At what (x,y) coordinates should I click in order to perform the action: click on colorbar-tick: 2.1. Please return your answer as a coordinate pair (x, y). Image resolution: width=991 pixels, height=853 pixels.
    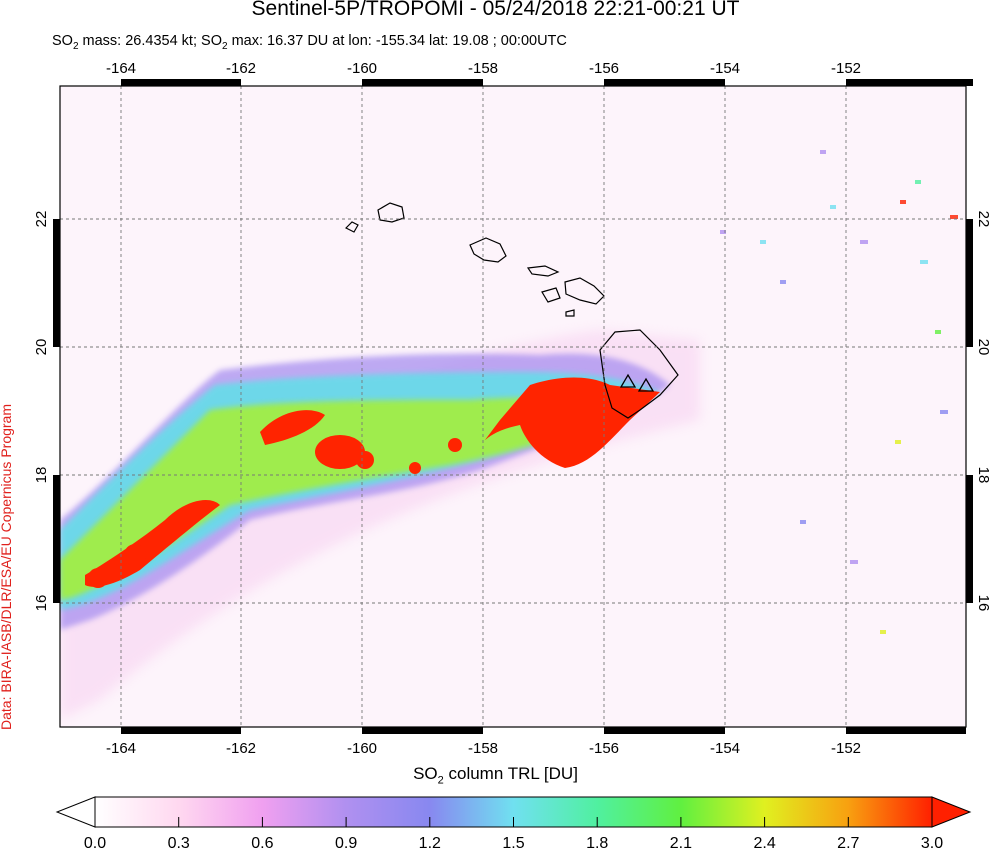
    Looking at the image, I should click on (681, 843).